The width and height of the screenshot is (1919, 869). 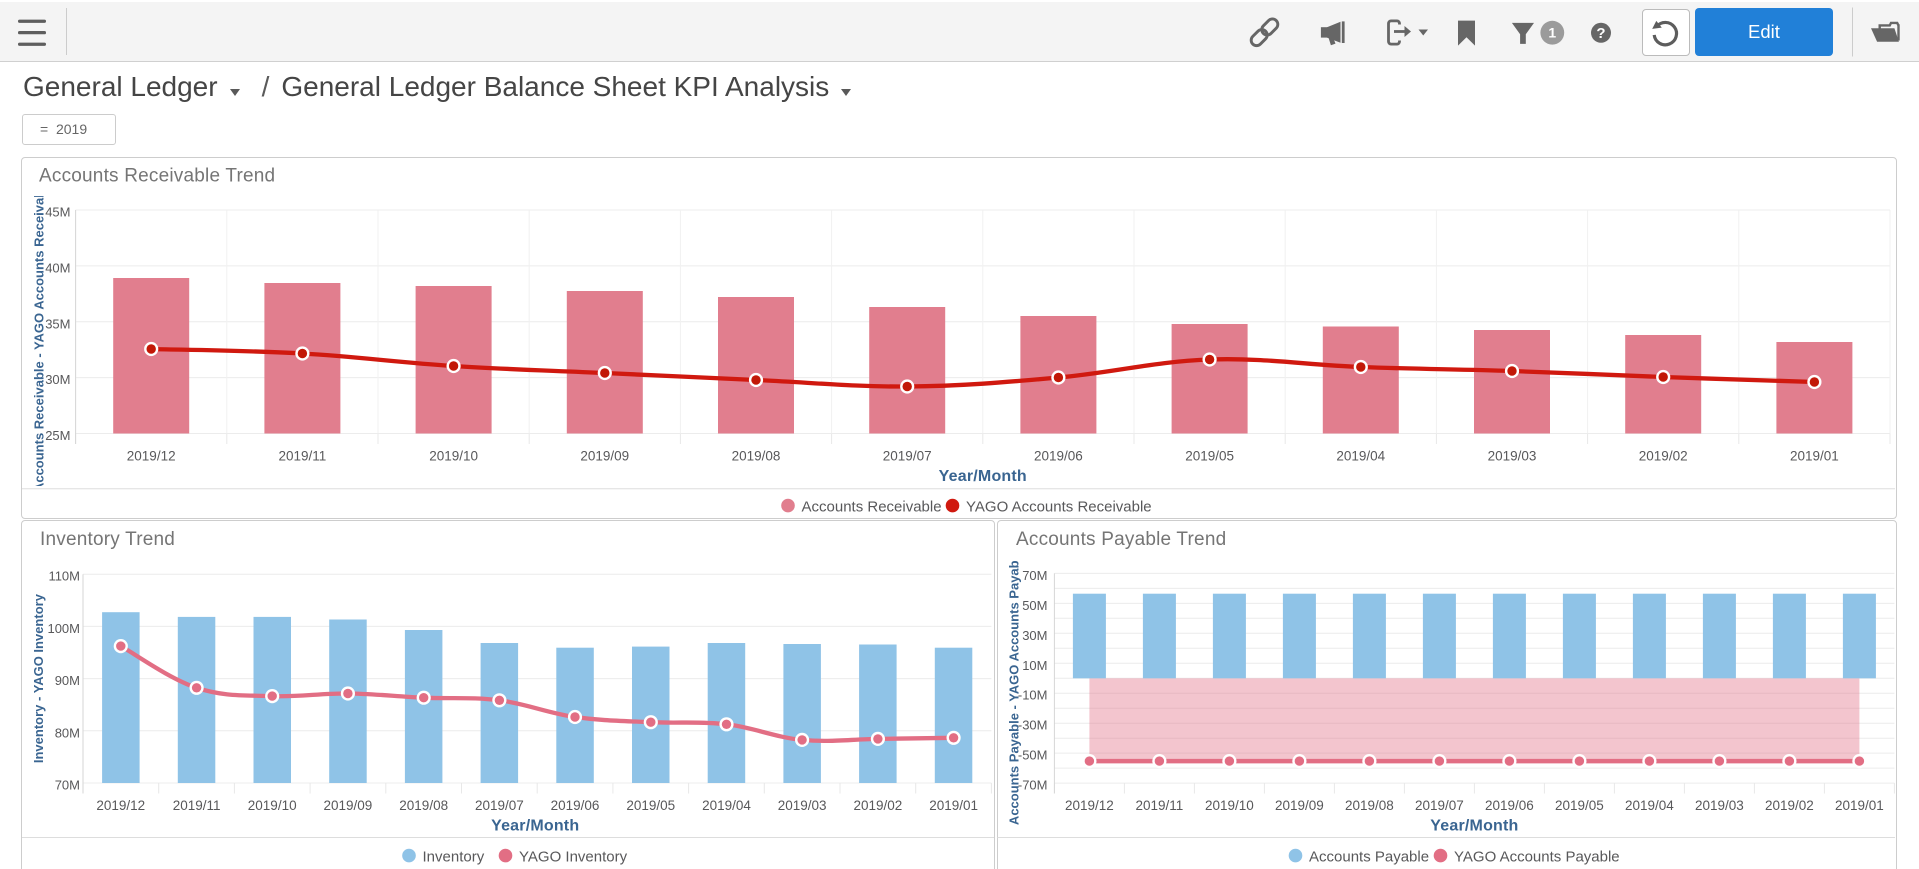 I want to click on svg-text: 50M, so click(x=1034, y=605).